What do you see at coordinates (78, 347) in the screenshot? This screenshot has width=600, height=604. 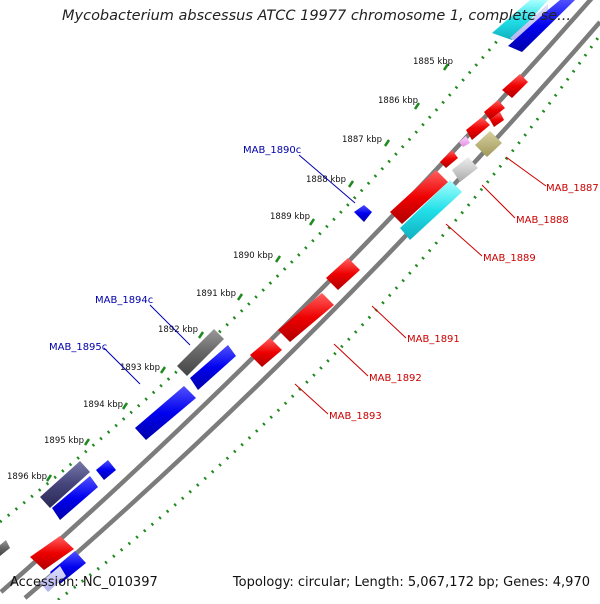 I see `gene-label-mab-1895c: MAB_1895c` at bounding box center [78, 347].